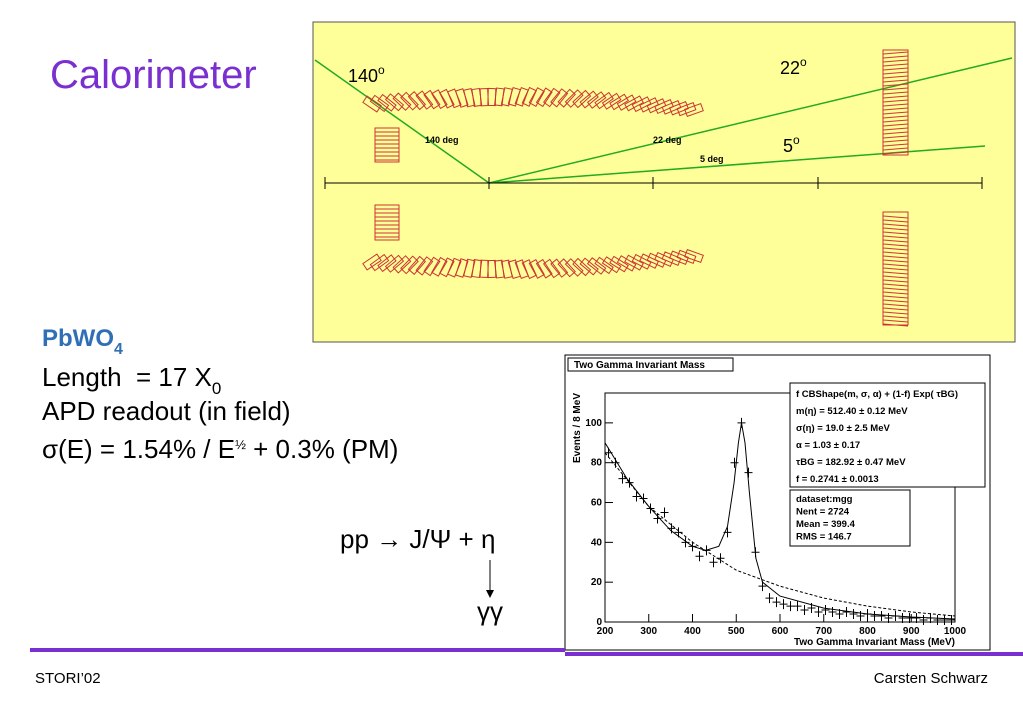 This screenshot has width=1023, height=708. Describe the element at coordinates (874, 642) in the screenshot. I see `x-axis-label: Two Gamma Invariant Mass (MeV)` at that location.